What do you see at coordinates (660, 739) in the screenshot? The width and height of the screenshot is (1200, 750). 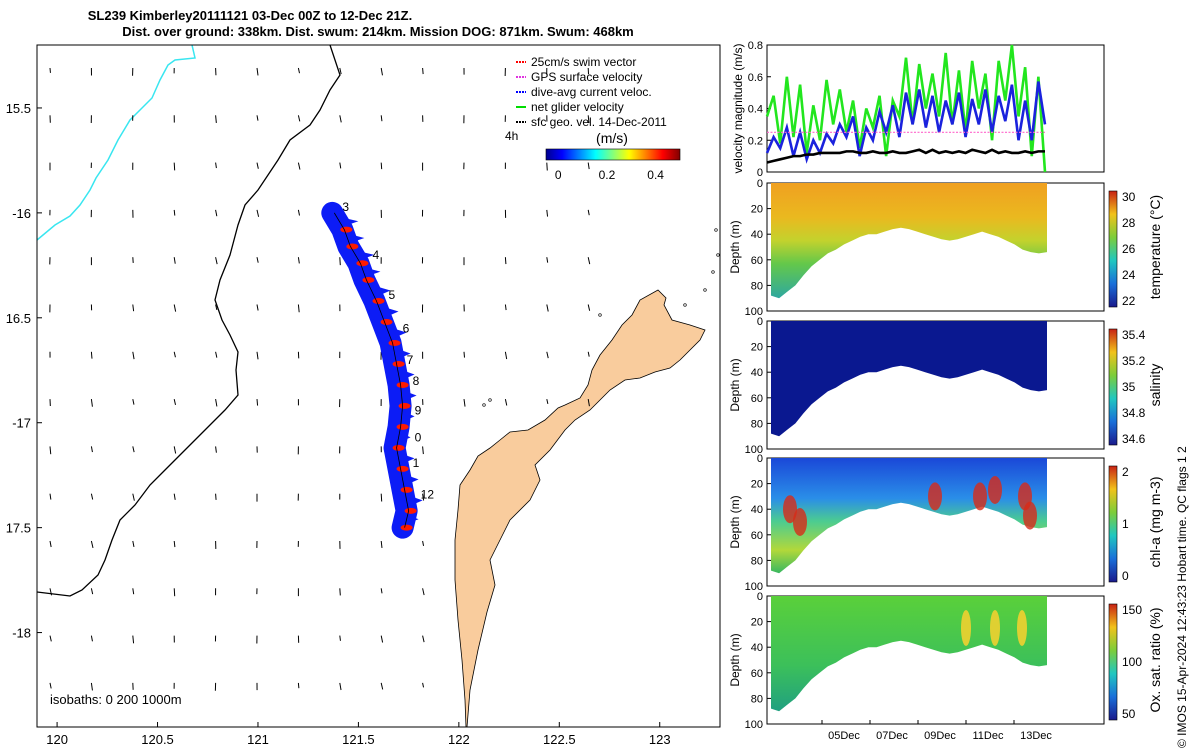 I see `map-x-tick-label: 123` at bounding box center [660, 739].